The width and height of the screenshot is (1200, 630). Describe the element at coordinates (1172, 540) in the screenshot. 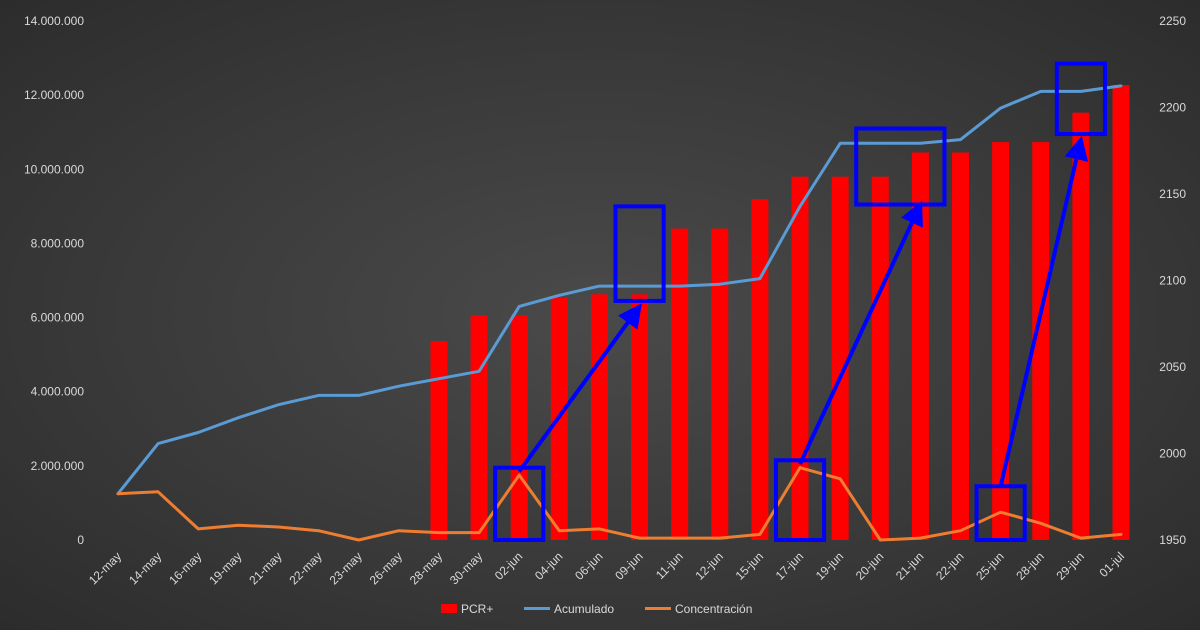

I see `right-tick-label: 1950` at that location.